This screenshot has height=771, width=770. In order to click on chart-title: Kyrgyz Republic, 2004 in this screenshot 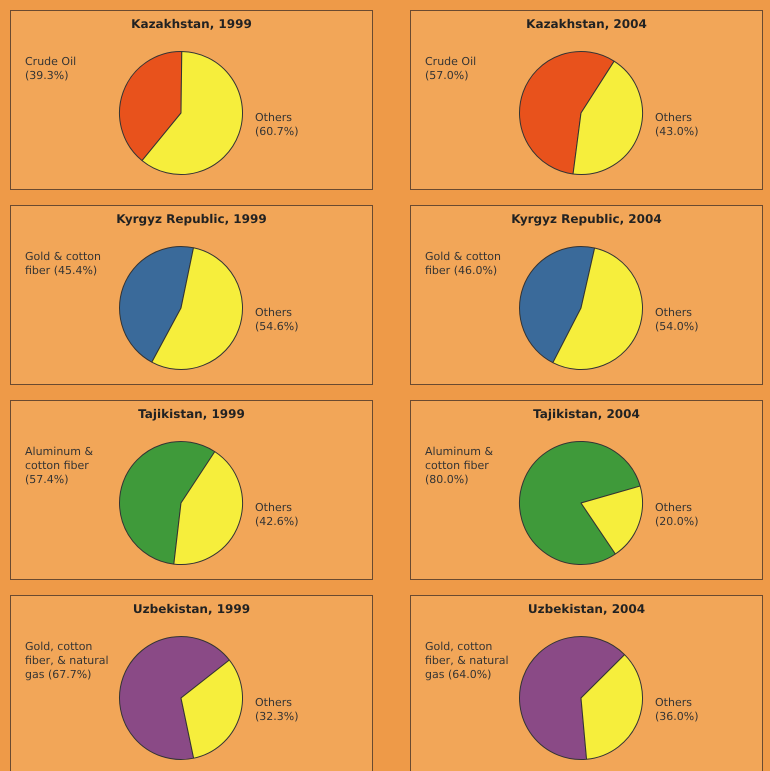, I will do `click(586, 219)`.